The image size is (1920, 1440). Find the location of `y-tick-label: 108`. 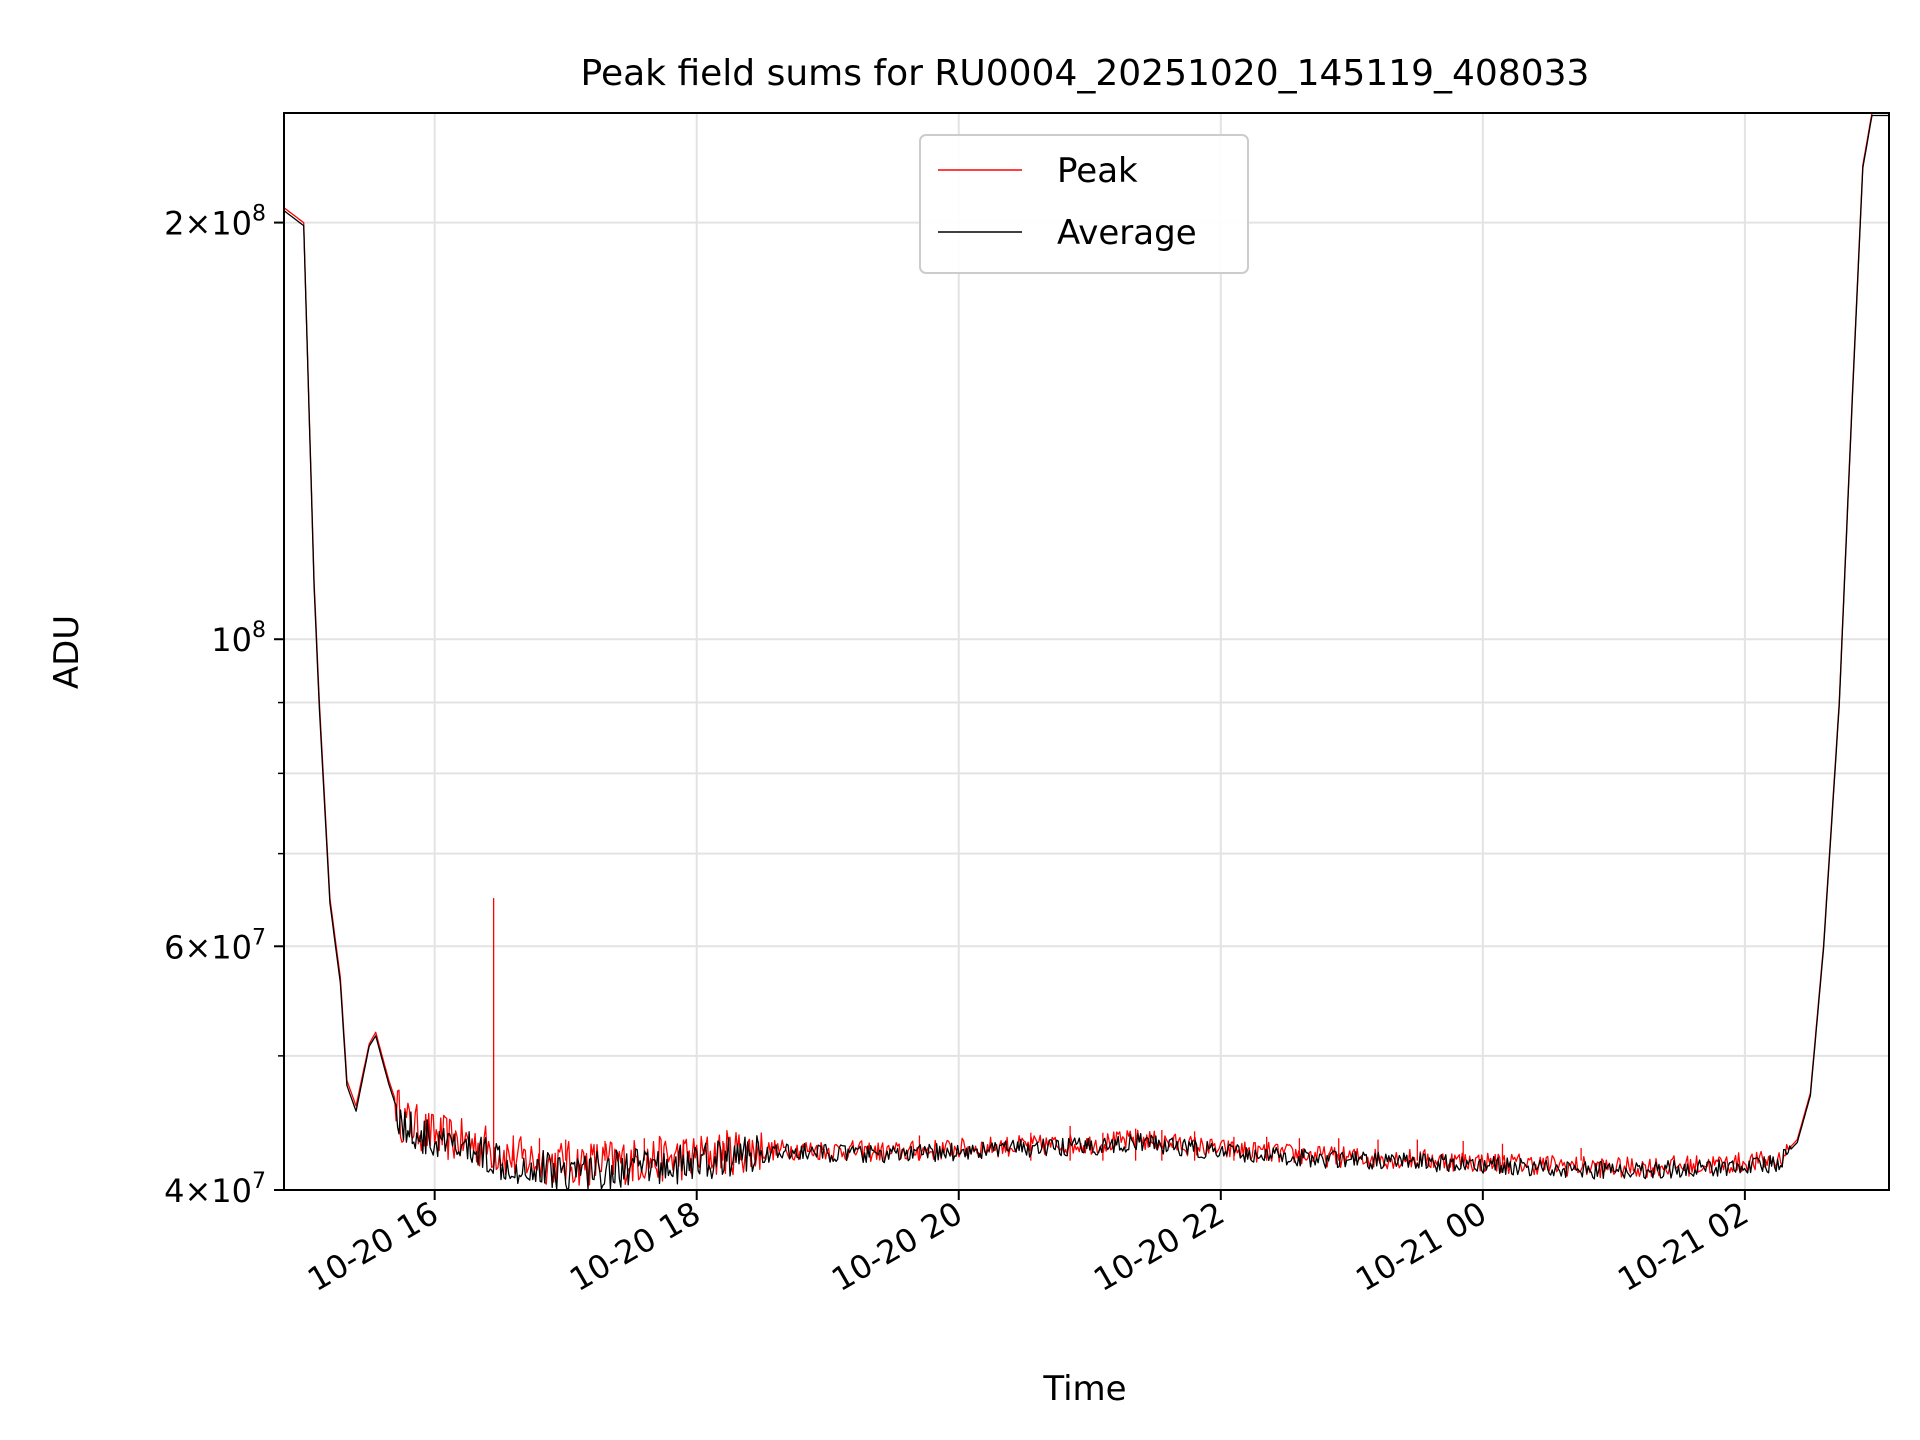

y-tick-label: 108 is located at coordinates (238, 638).